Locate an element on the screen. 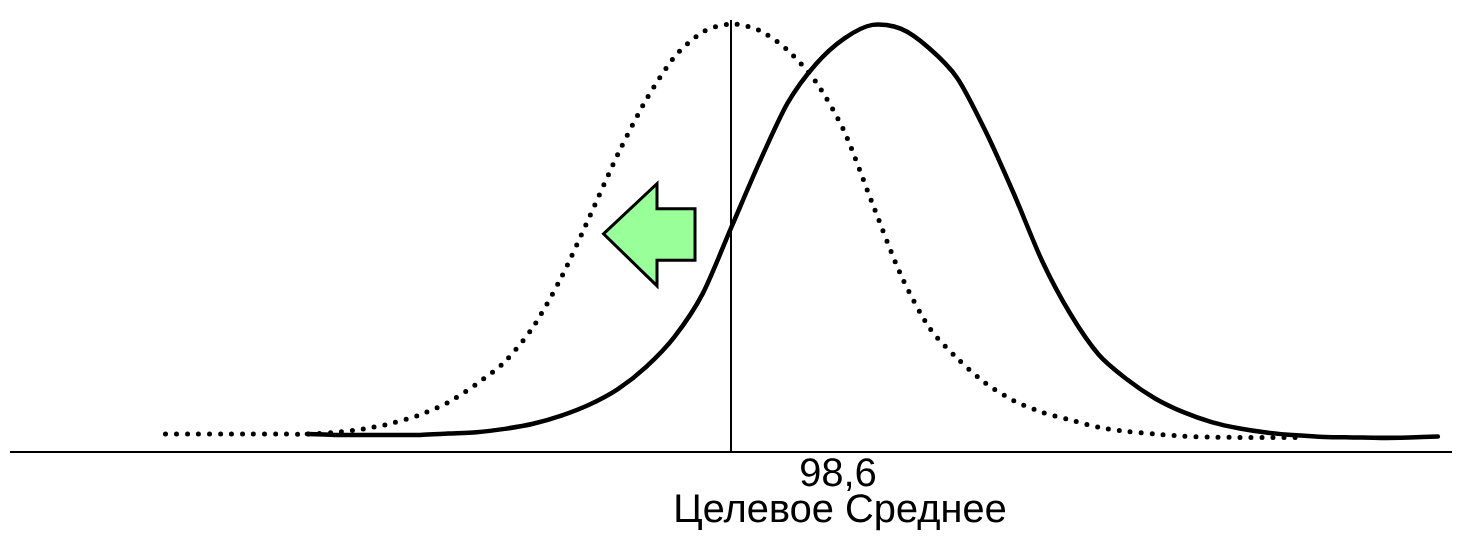  text: 98,6 is located at coordinates (838, 475).